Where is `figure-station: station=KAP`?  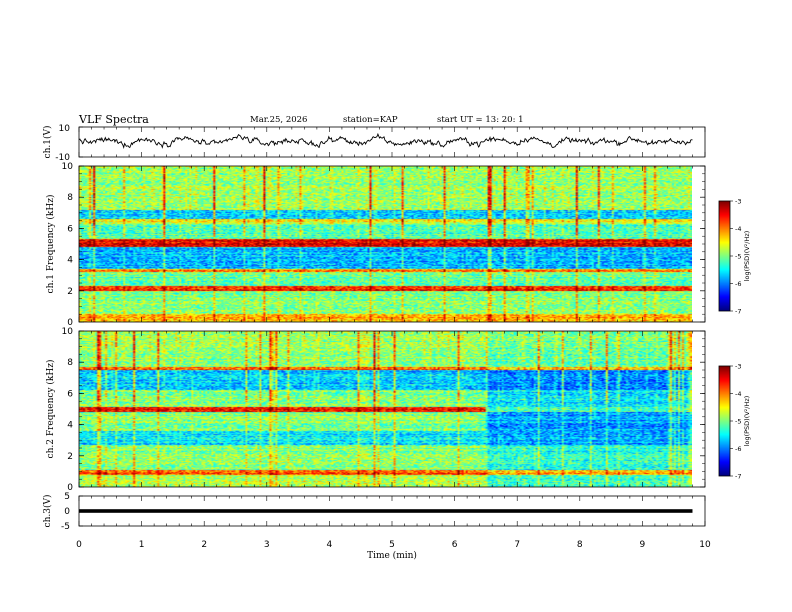 figure-station: station=KAP is located at coordinates (370, 120).